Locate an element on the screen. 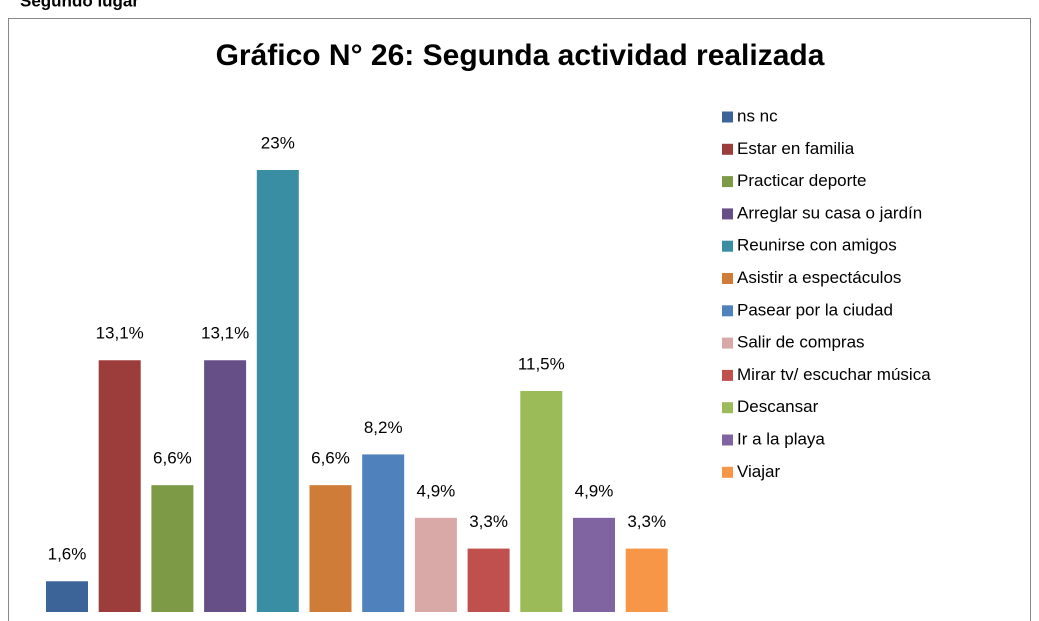  legend-label: Asistir a espectáculos is located at coordinates (819, 277).